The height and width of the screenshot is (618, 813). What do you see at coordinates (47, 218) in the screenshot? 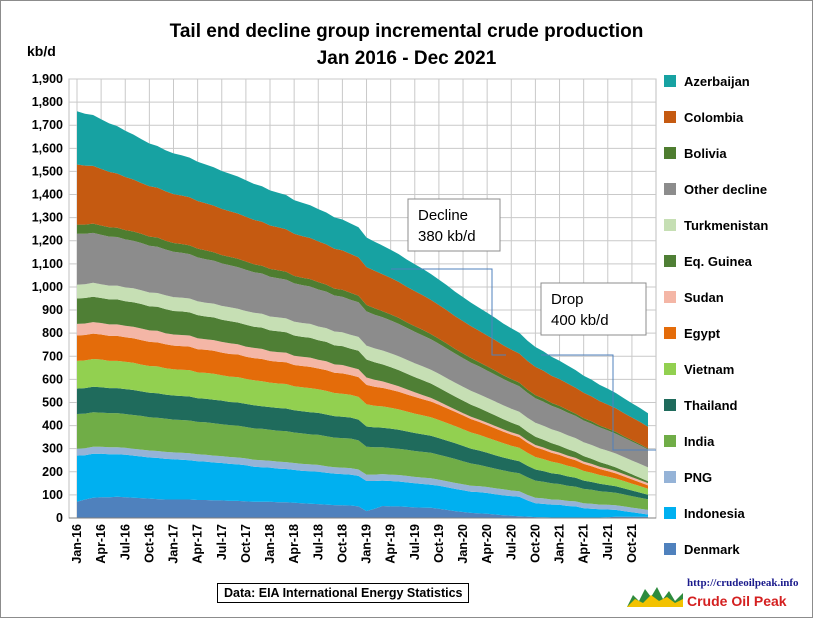
I see `y-tick-label: 1,300` at bounding box center [47, 218].